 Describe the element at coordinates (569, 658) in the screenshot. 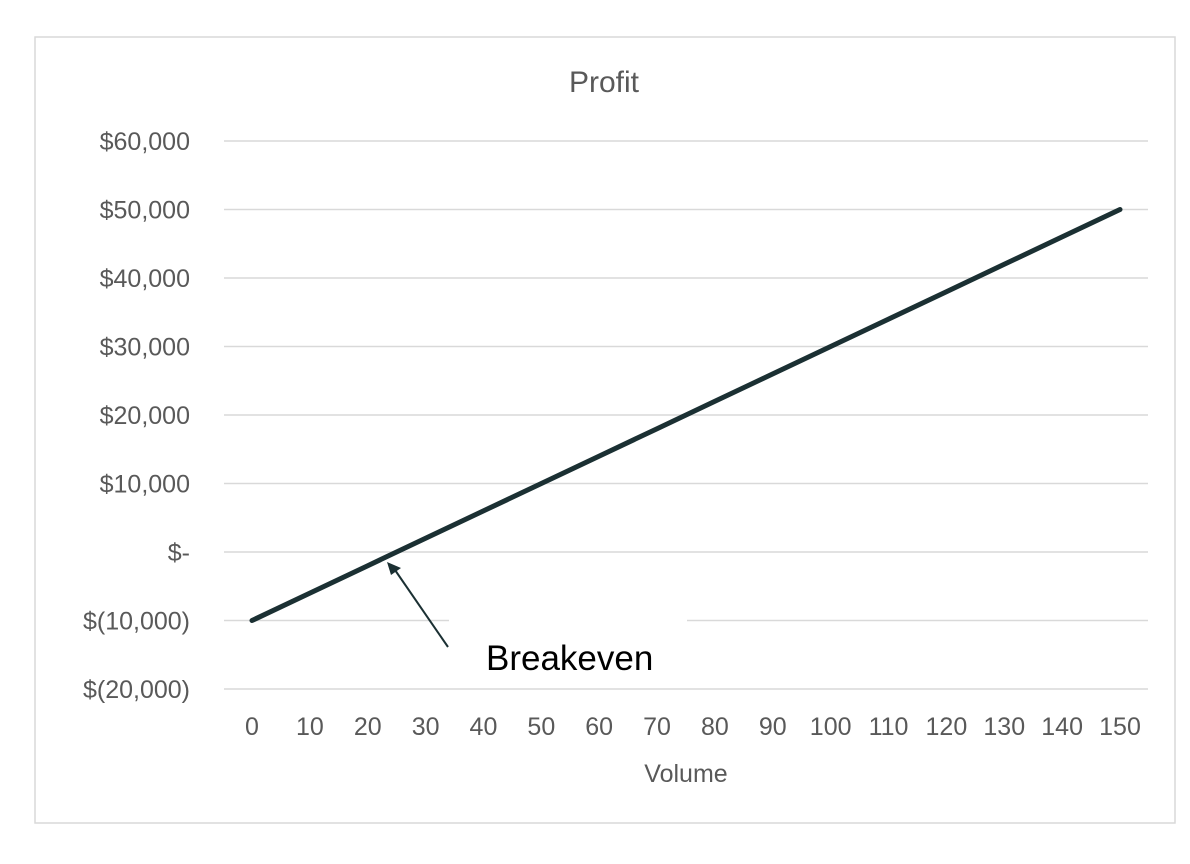

I see `annotation-breakeven: Breakeven` at that location.